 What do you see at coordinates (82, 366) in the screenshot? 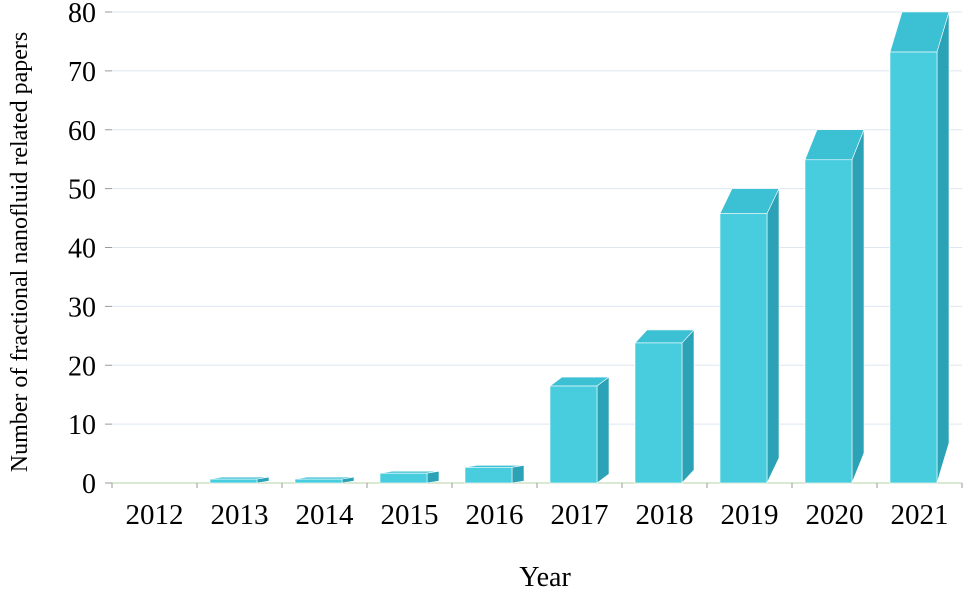
I see `y-tick-label: 20` at bounding box center [82, 366].